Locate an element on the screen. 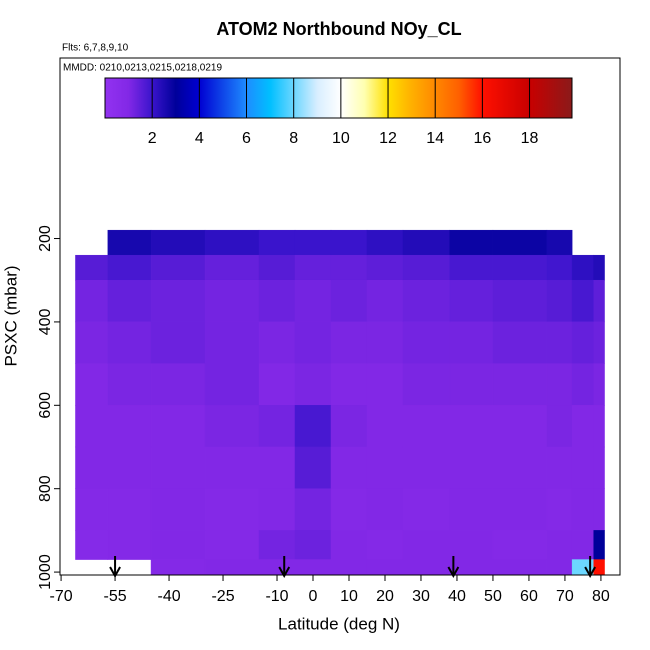 The height and width of the screenshot is (650, 650). x-tick-label: 30 is located at coordinates (421, 596).